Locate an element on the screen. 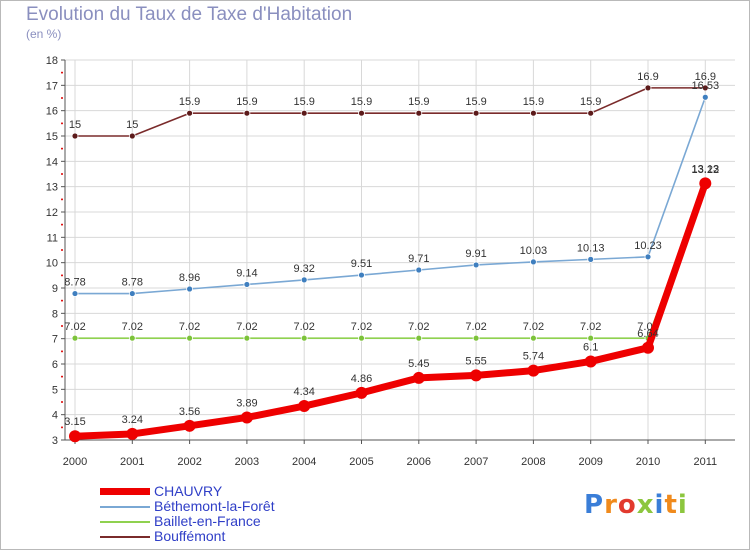 Image resolution: width=750 pixels, height=550 pixels. legend-item-bouffemont: Bouffémont is located at coordinates (187, 536).